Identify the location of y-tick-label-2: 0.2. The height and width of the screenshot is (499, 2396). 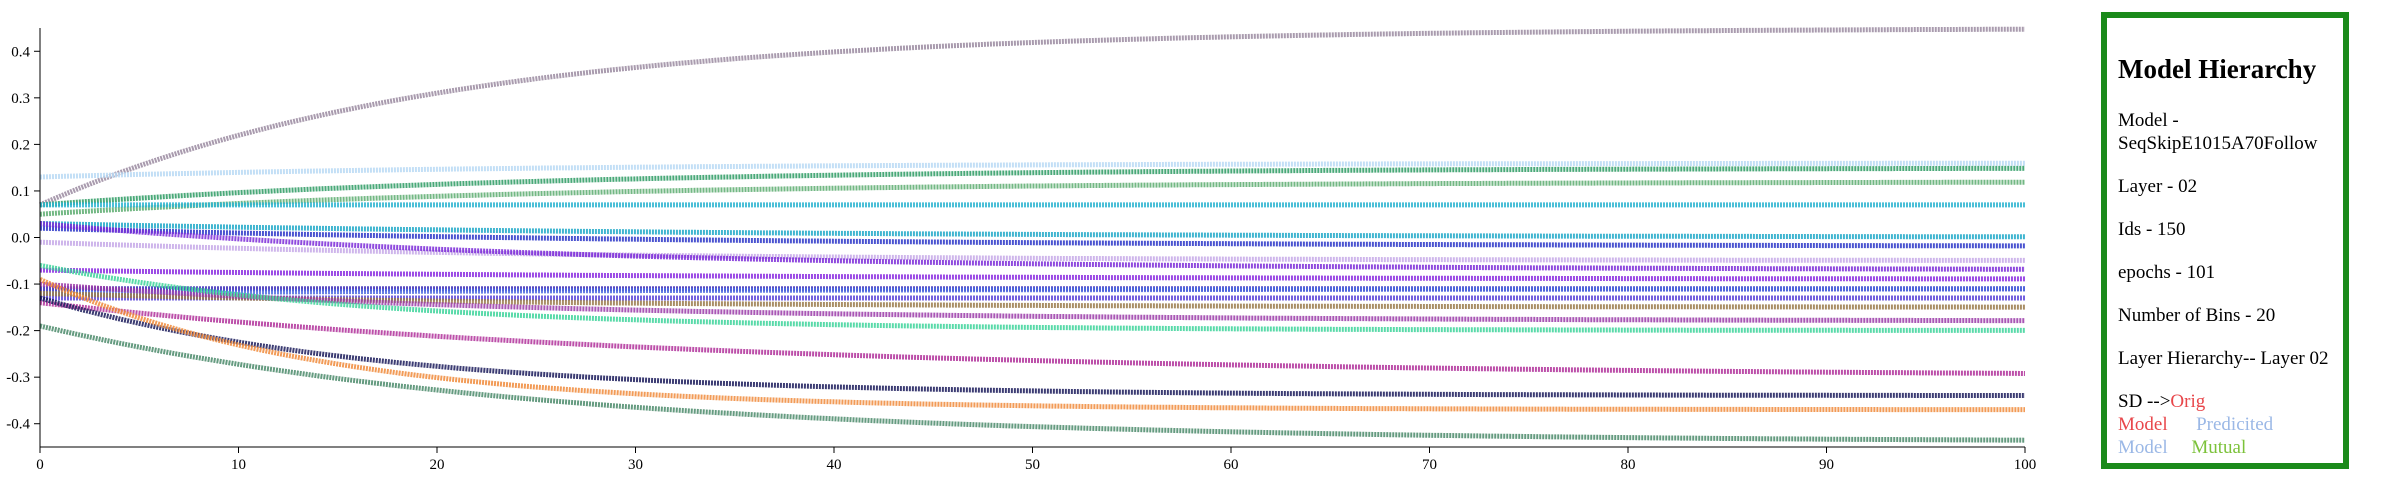
(20, 145).